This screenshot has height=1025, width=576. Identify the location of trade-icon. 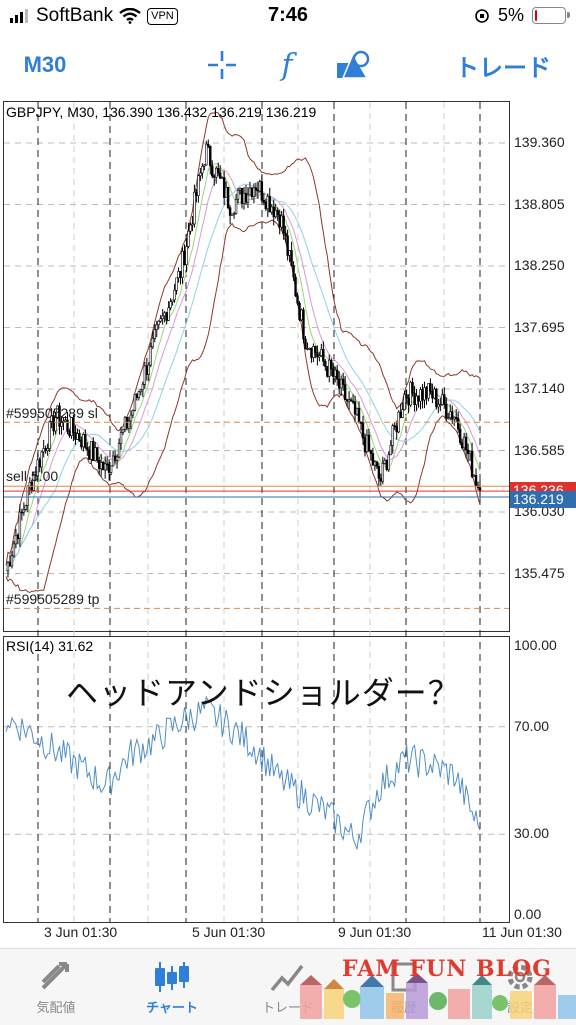
(287, 978).